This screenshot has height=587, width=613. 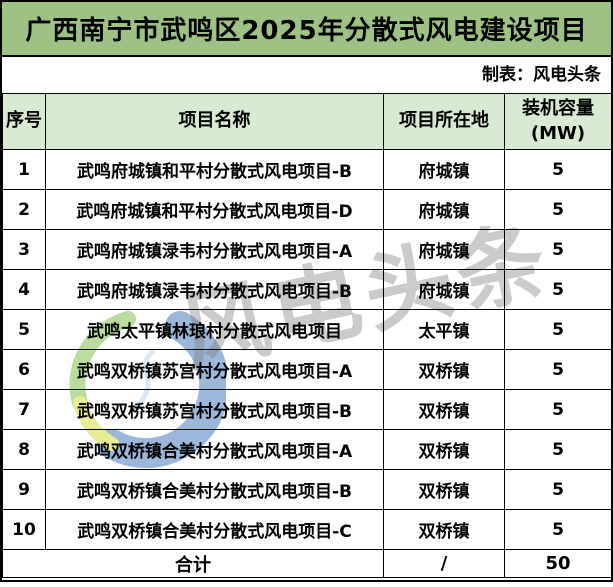 What do you see at coordinates (306, 29) in the screenshot?
I see `page-title: 广西南宁市武鸣区2025年分散式风电建设项目` at bounding box center [306, 29].